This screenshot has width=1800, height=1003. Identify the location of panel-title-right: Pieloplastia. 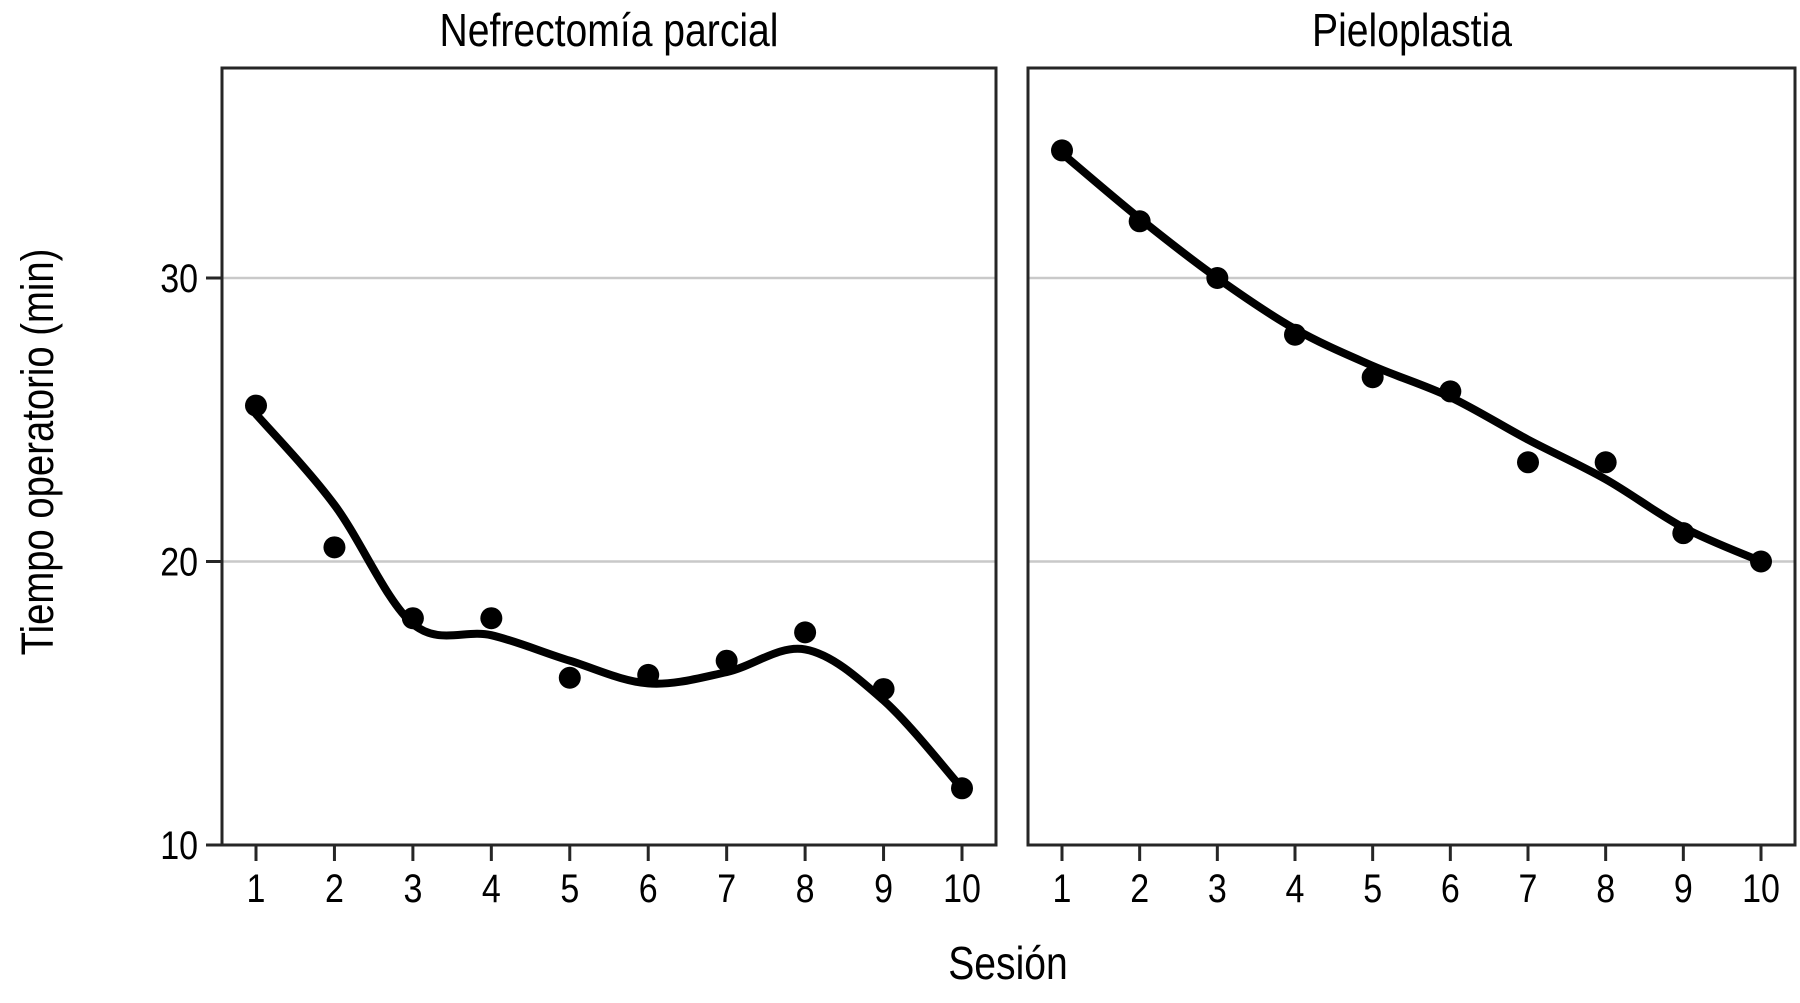
(1412, 30).